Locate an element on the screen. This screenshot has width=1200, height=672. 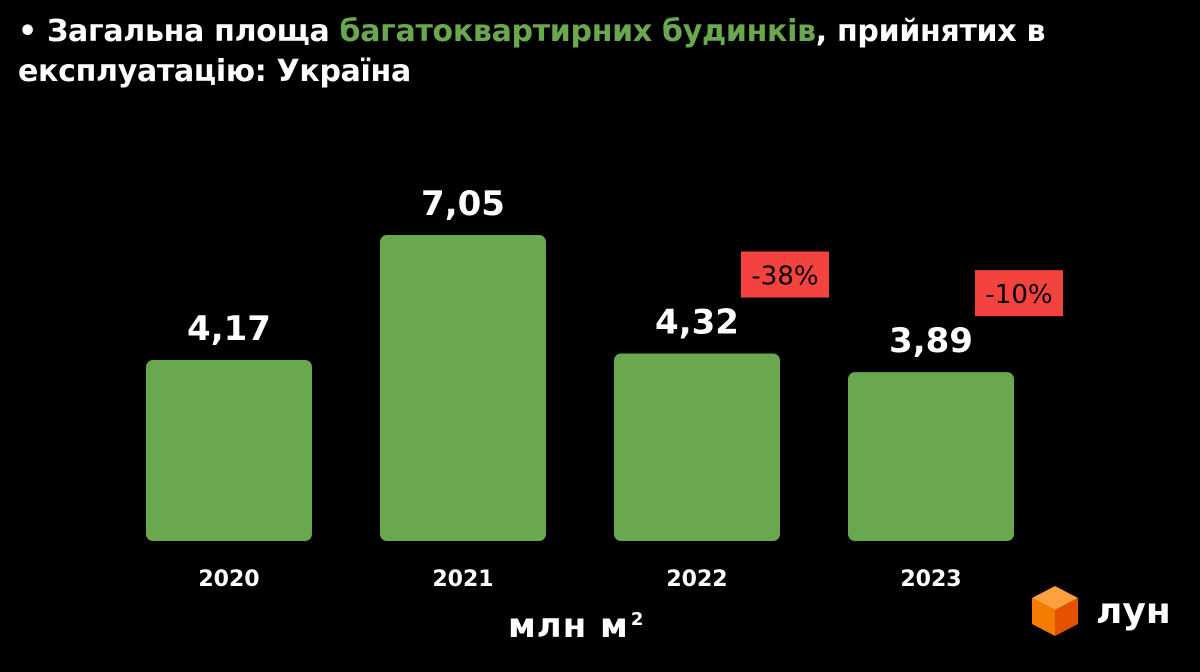
unit-superscript: 2 is located at coordinates (637, 619).